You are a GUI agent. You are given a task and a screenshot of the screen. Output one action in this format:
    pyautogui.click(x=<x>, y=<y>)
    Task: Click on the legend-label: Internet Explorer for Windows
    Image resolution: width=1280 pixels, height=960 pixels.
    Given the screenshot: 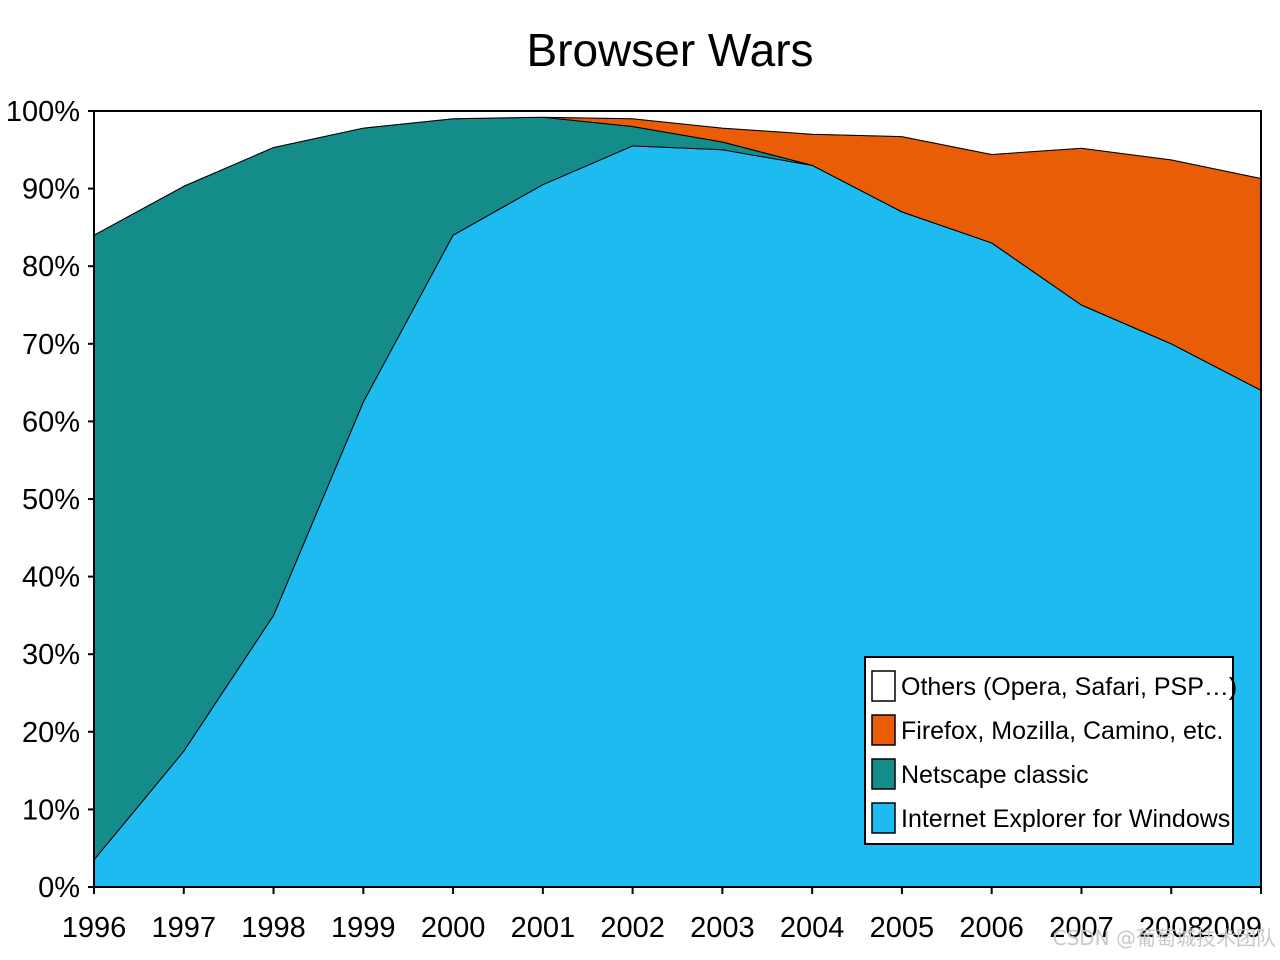 What is the action you would take?
    pyautogui.click(x=1065, y=819)
    